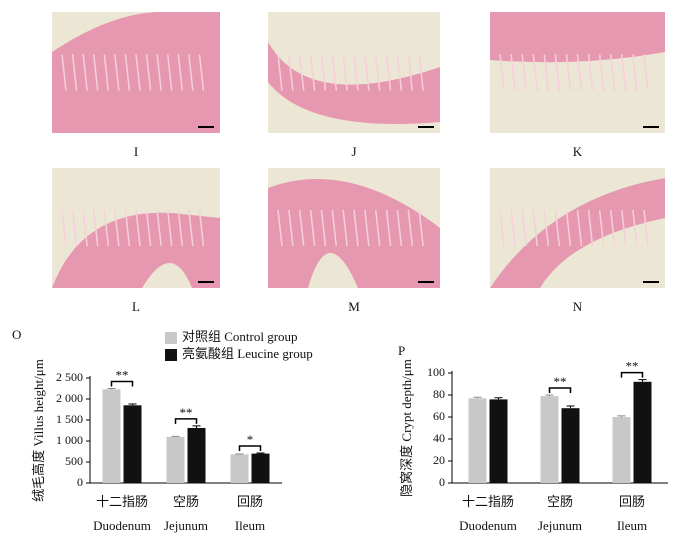  Describe the element at coordinates (406, 428) in the screenshot. I see `y-axis-label: 隐窝深度 Crypt depth/μm` at that location.